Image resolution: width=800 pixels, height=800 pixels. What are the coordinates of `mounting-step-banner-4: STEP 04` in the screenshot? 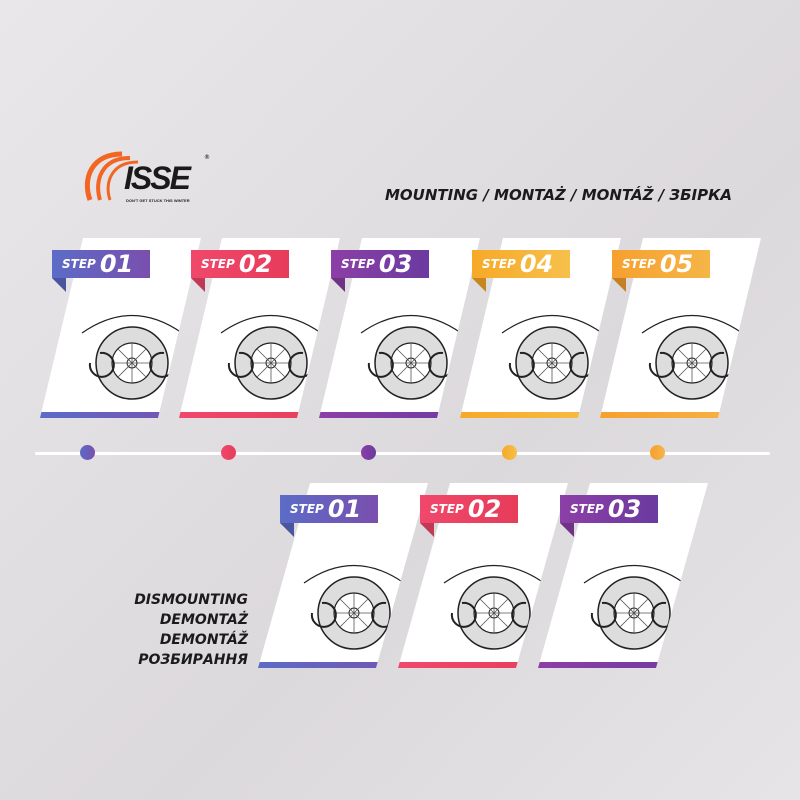 It's located at (521, 264).